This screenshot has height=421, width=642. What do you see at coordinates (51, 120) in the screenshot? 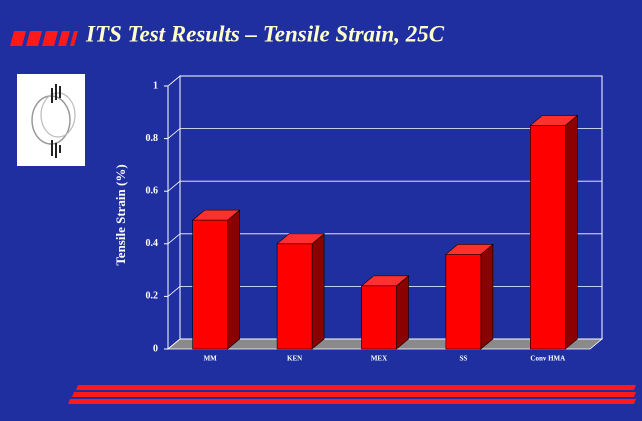
I see `specimen-icon` at bounding box center [51, 120].